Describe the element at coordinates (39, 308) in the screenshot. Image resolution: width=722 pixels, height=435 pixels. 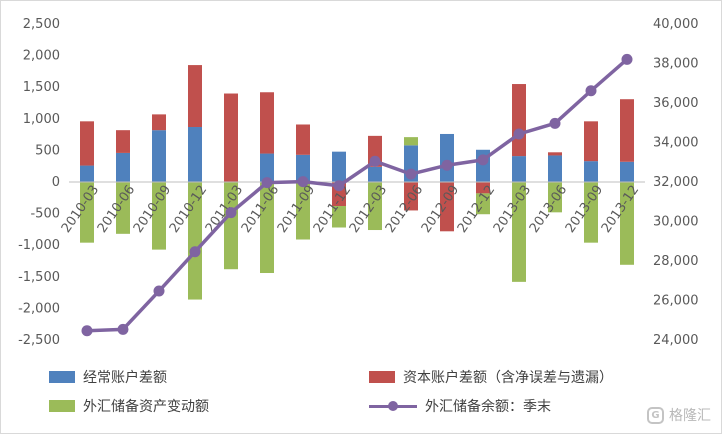
I see `y-left-tick-label: -2,000` at that location.